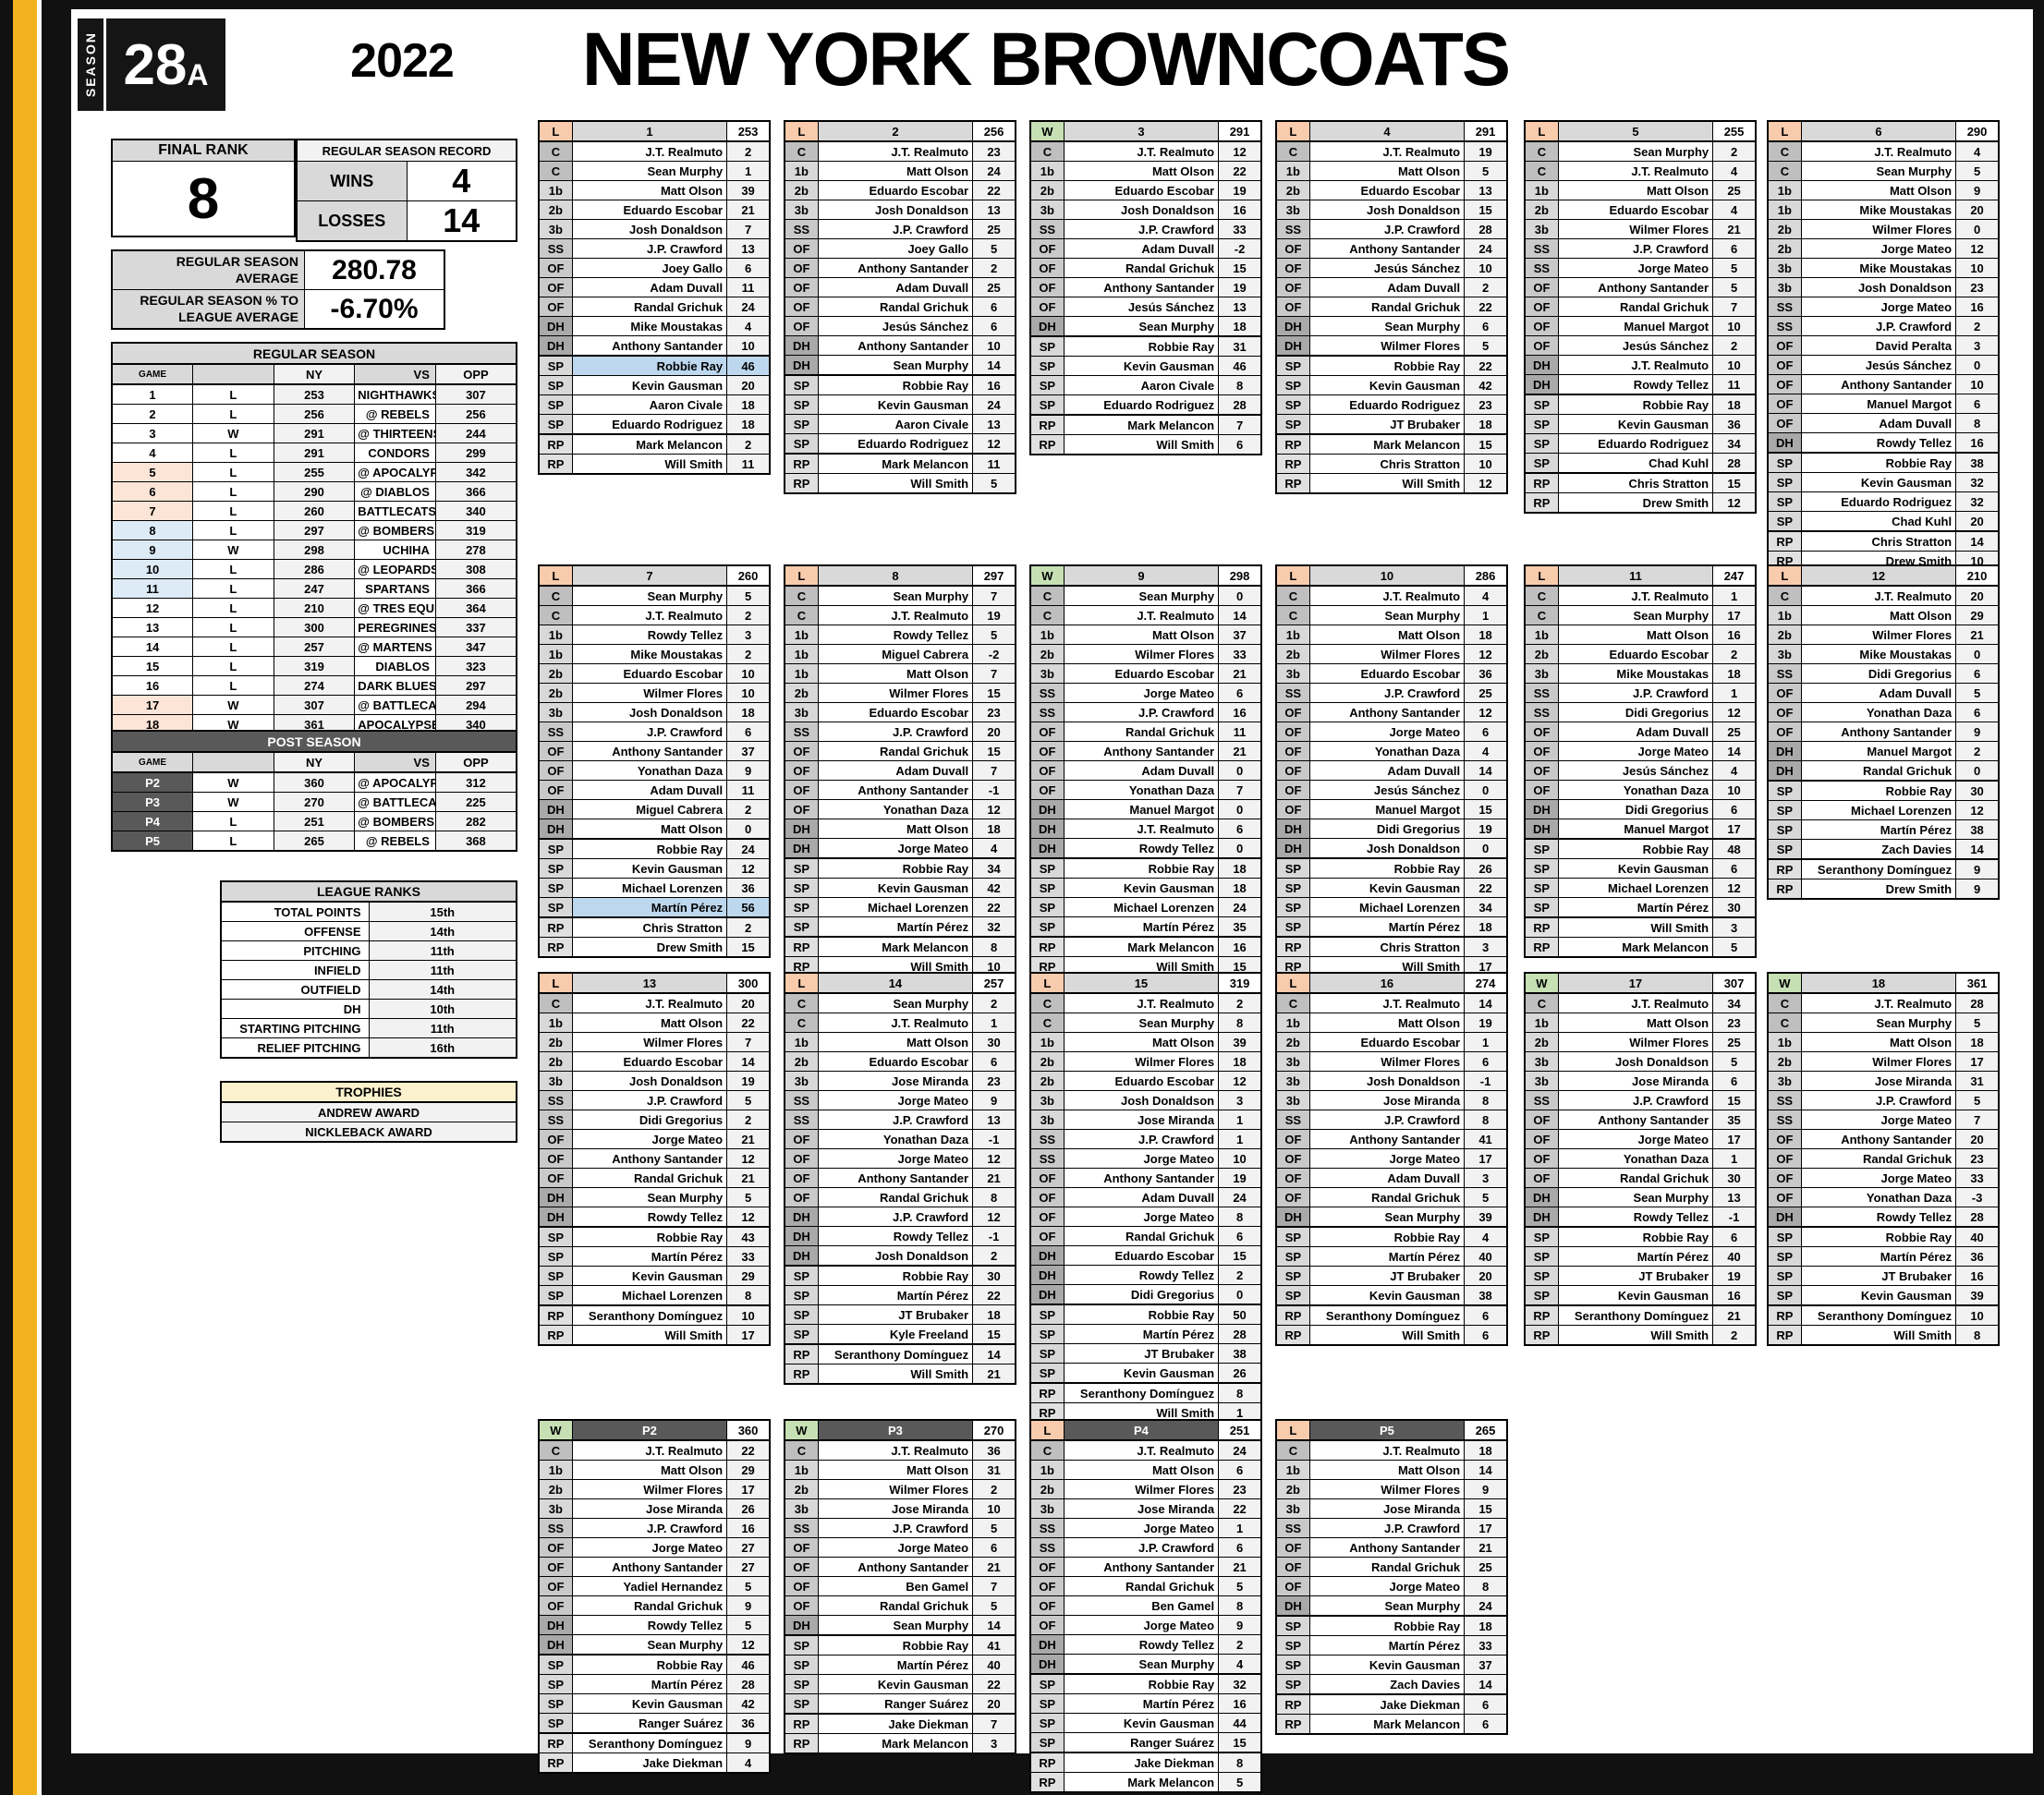 The image size is (2044, 1795). Describe the element at coordinates (1735, 1256) in the screenshot. I see `player-points-cell: 40` at that location.